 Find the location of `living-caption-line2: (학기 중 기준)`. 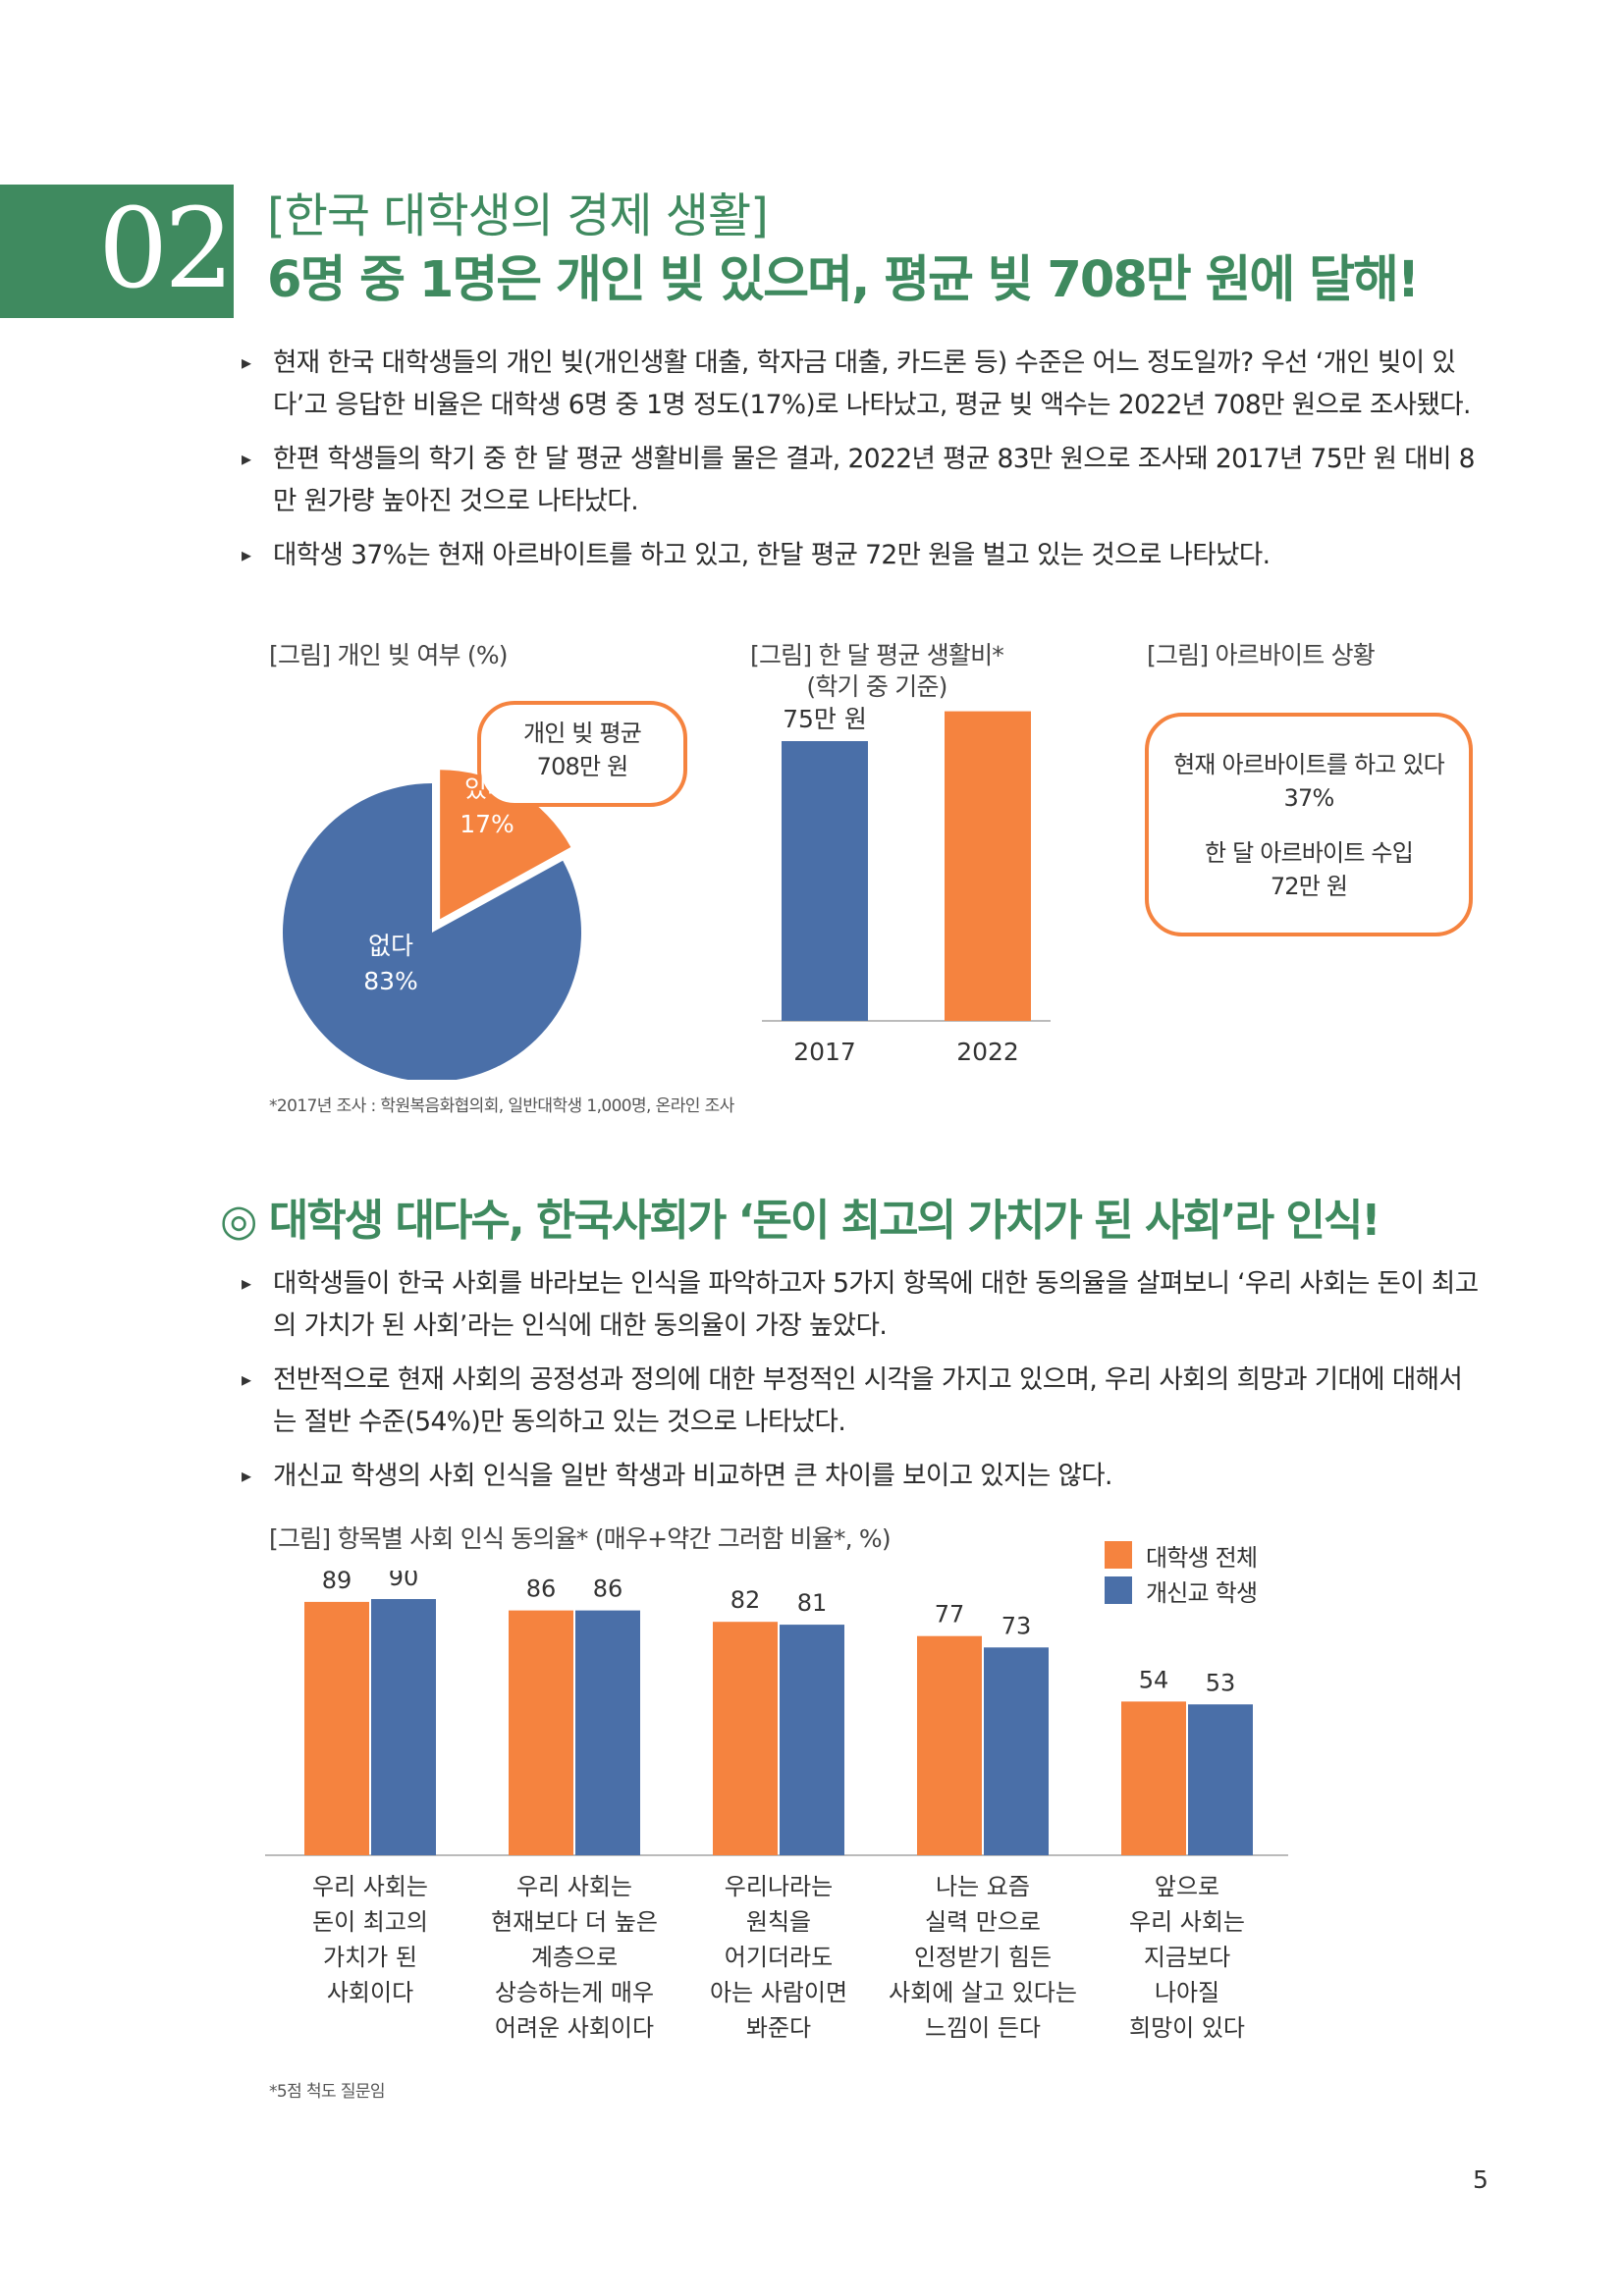

living-caption-line2: (학기 중 기준) is located at coordinates (876, 686).